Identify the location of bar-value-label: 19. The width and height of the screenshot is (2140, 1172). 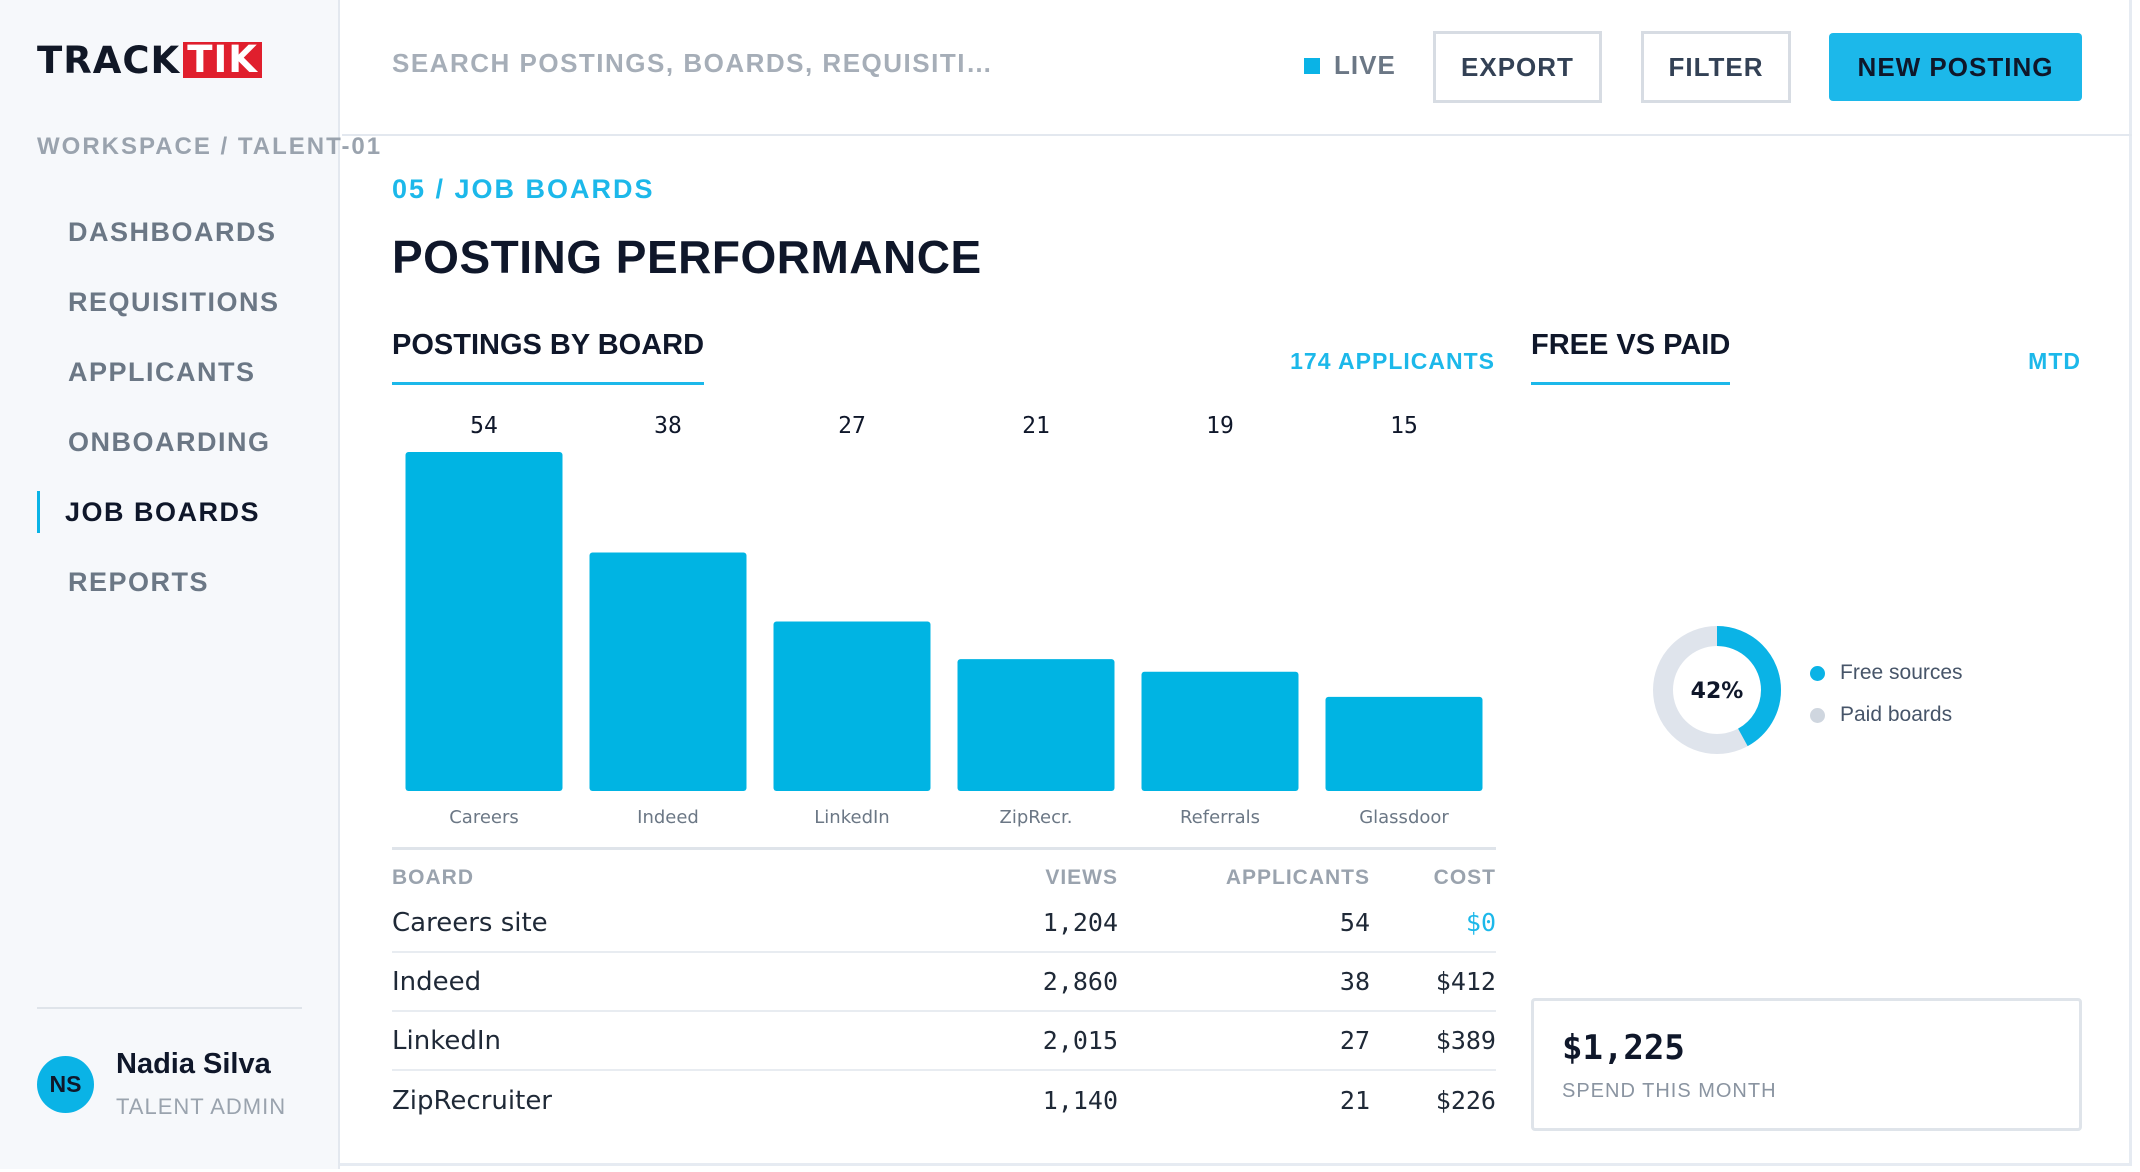
(1220, 426).